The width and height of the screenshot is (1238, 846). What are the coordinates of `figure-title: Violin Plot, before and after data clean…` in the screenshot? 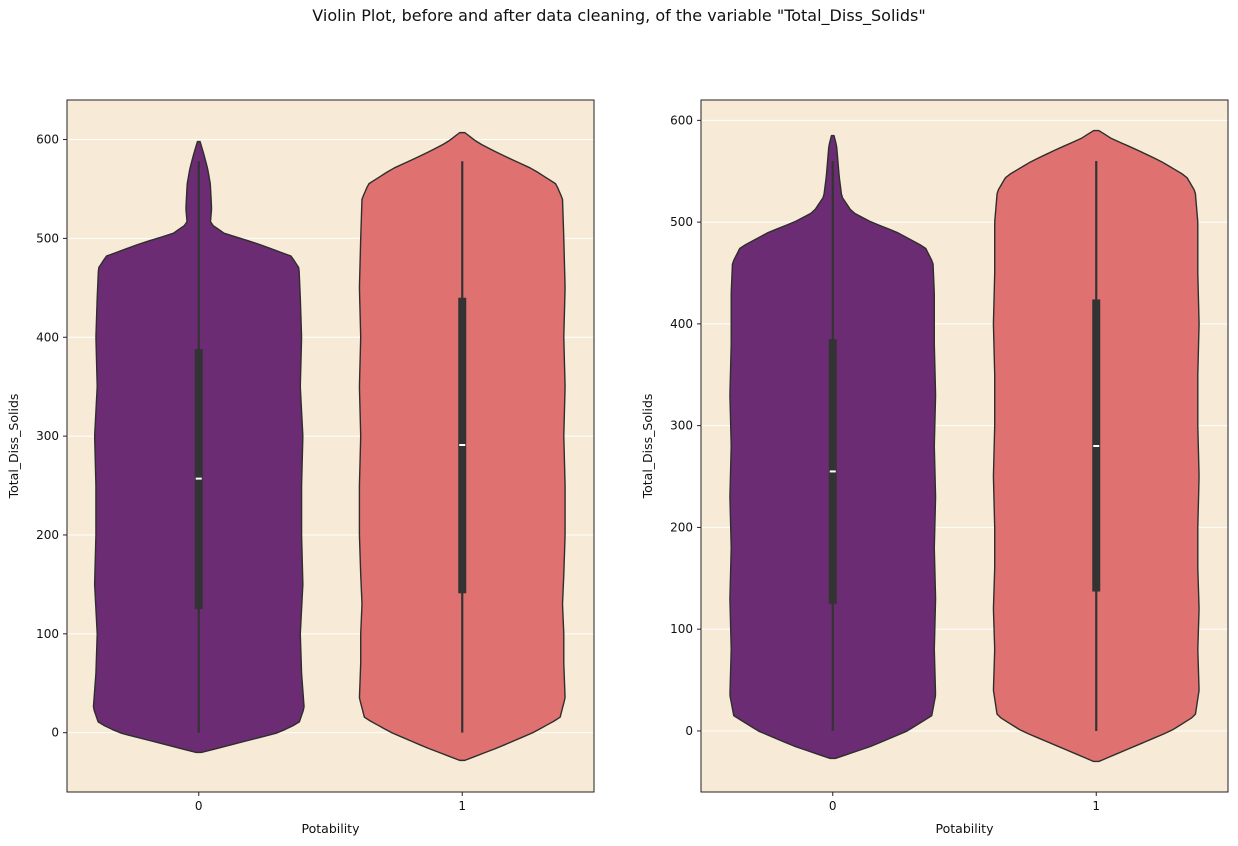 It's located at (619, 15).